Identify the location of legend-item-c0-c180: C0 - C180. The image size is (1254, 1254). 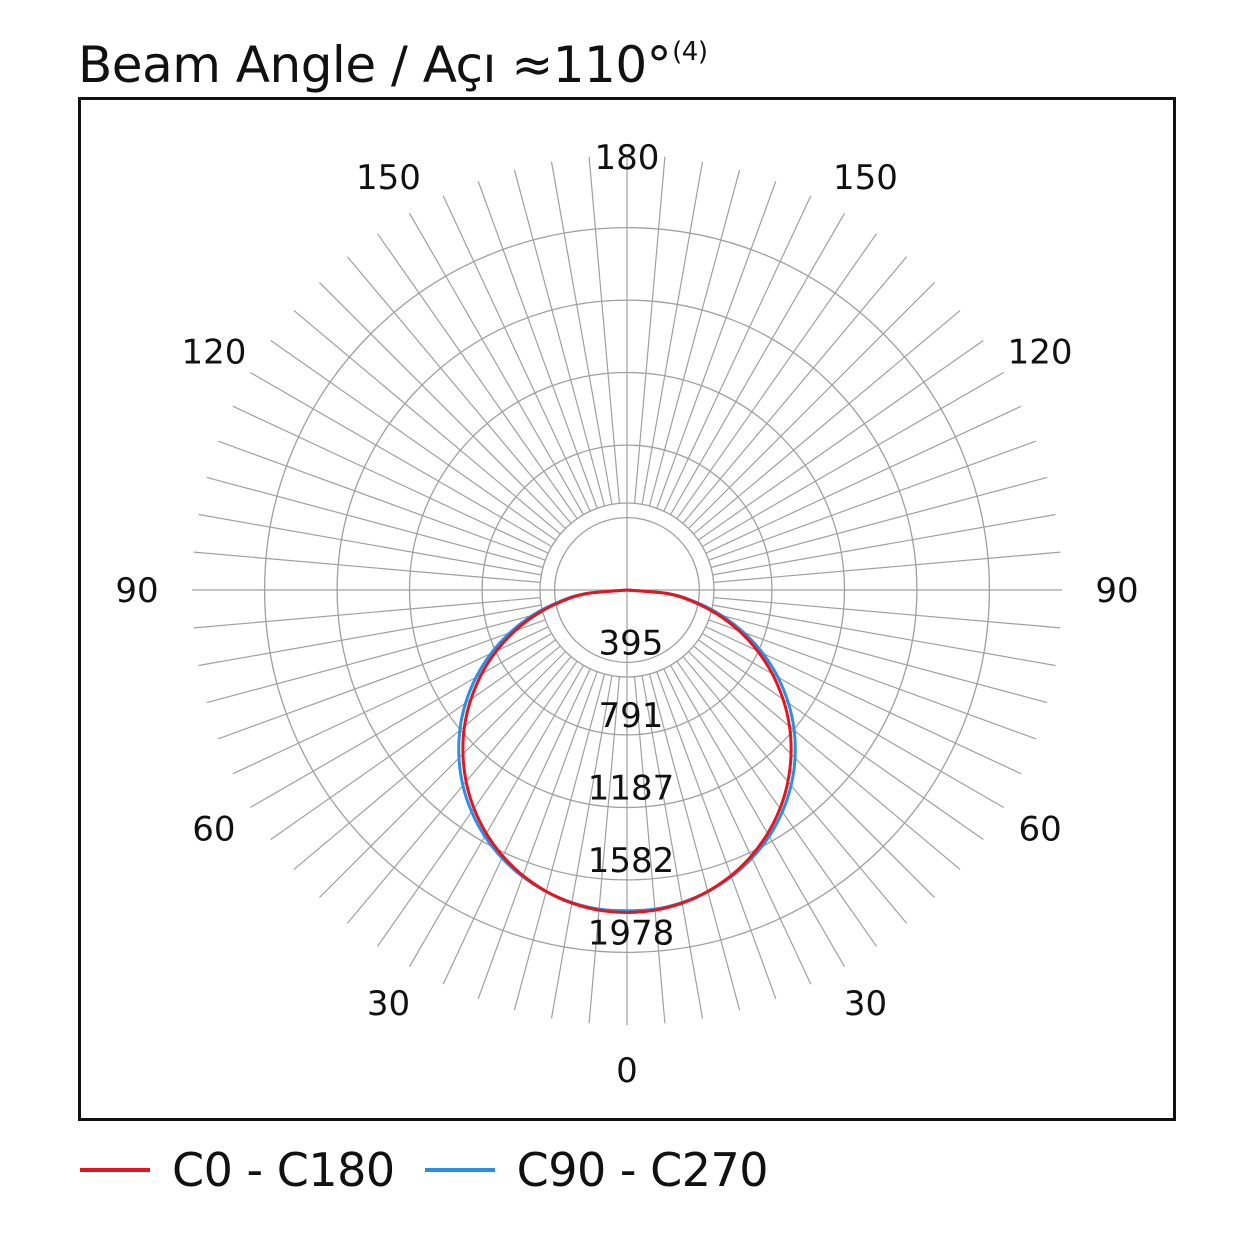
(237, 1170).